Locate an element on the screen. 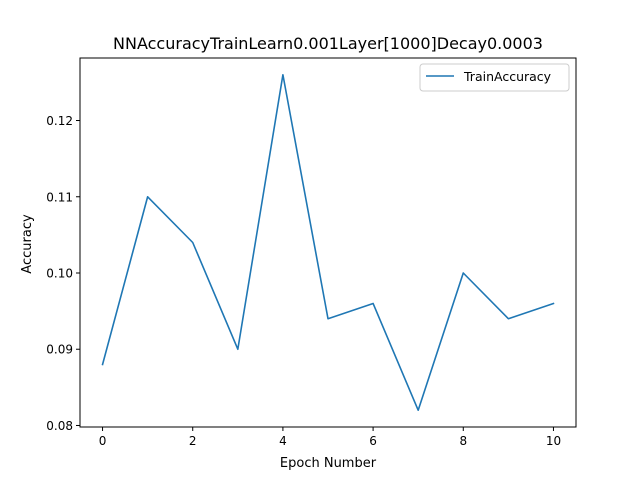 This screenshot has width=640, height=485. x-tick-label: 2 is located at coordinates (193, 441).